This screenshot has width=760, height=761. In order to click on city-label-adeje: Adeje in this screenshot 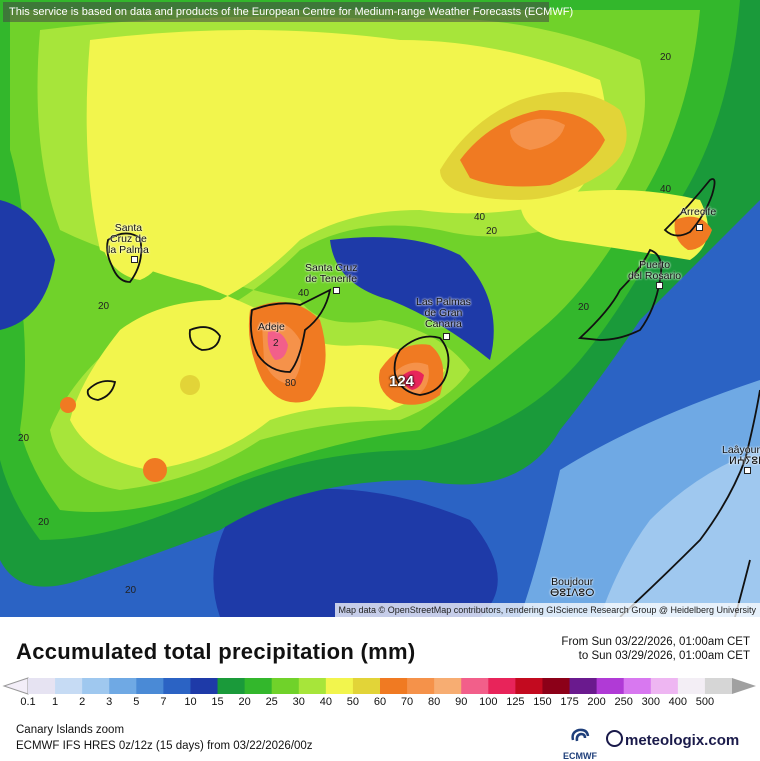, I will do `click(271, 327)`.